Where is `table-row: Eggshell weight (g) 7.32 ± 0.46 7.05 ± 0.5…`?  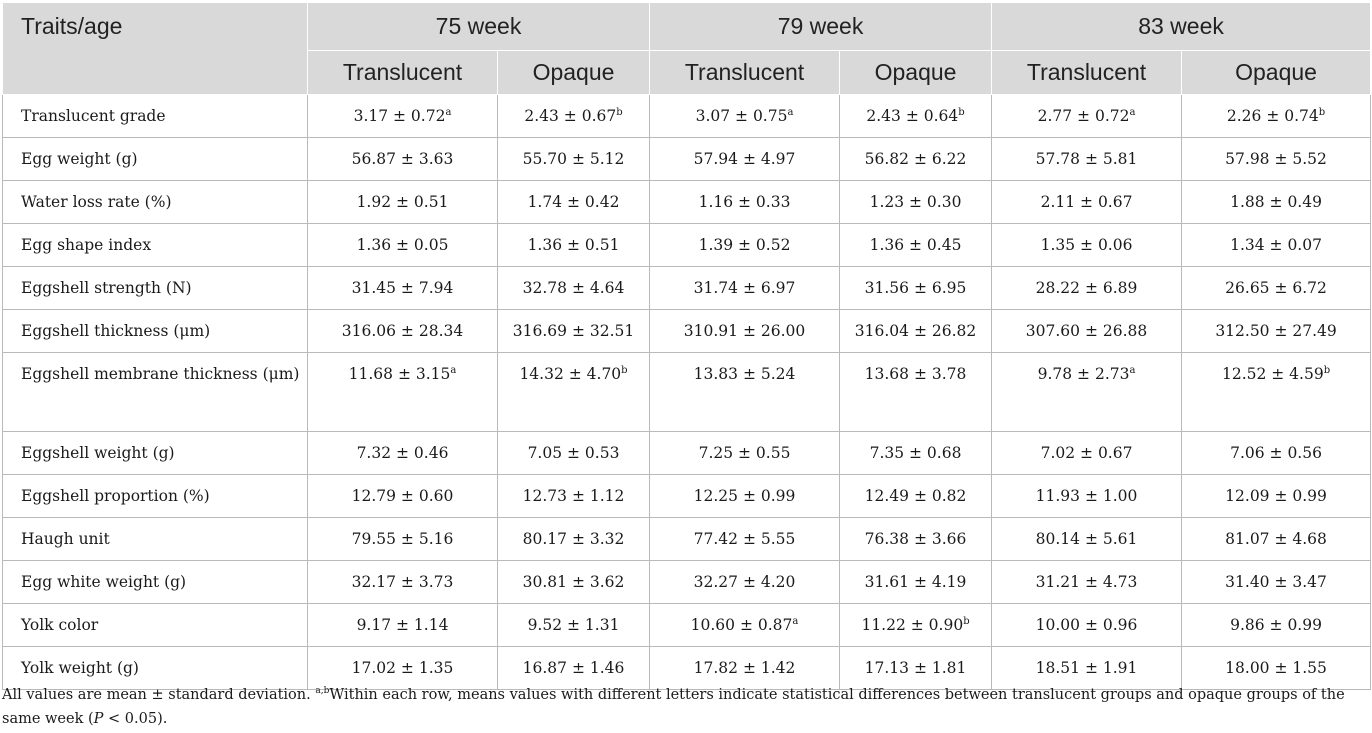 table-row: Eggshell weight (g) 7.32 ± 0.46 7.05 ± 0.5… is located at coordinates (687, 453).